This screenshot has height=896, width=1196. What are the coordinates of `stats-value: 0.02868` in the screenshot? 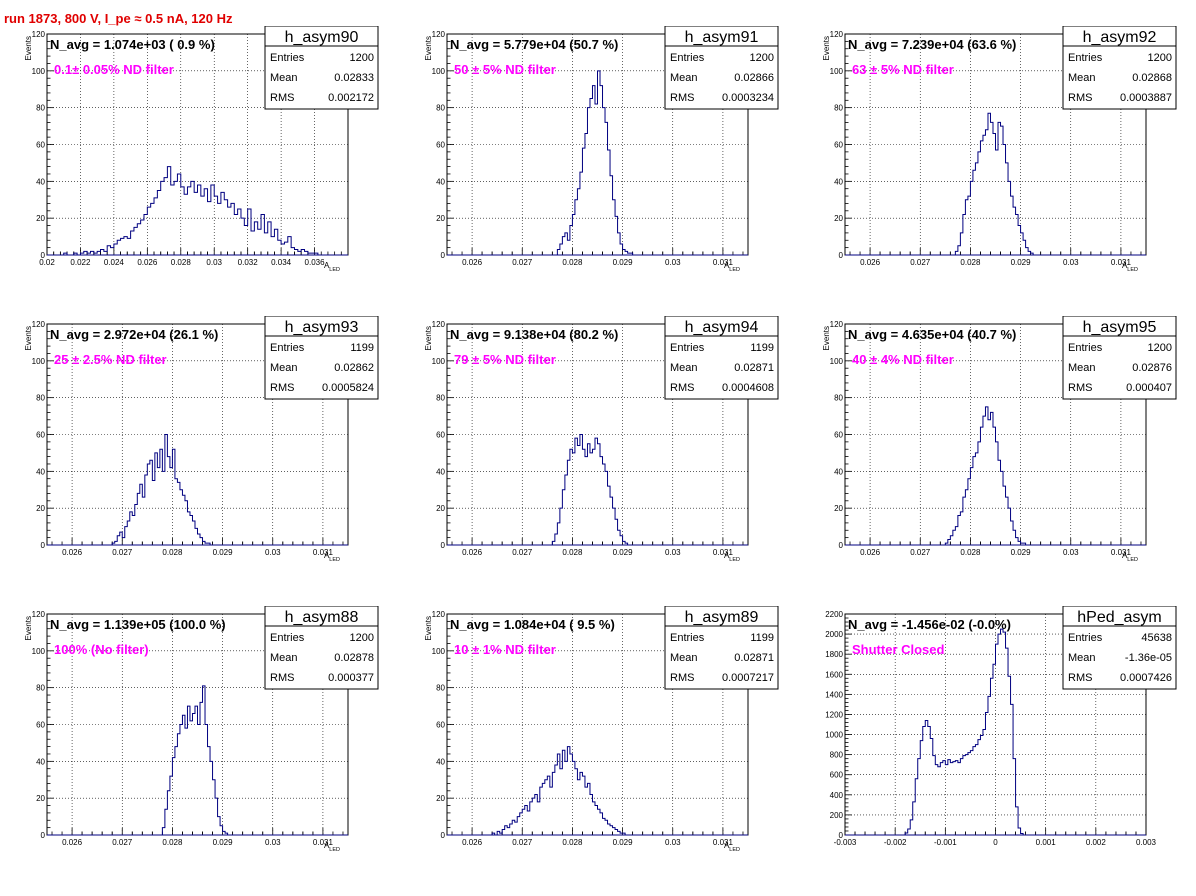 It's located at (1152, 78).